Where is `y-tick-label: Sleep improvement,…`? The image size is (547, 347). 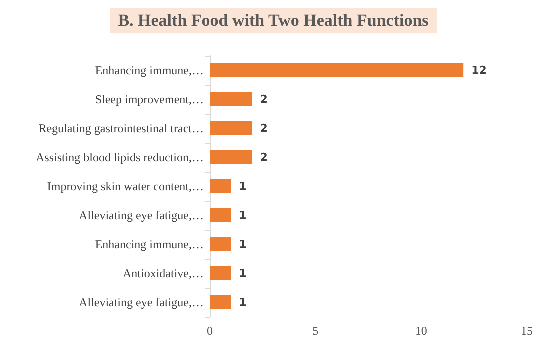
y-tick-label: Sleep improvement,… is located at coordinates (149, 99).